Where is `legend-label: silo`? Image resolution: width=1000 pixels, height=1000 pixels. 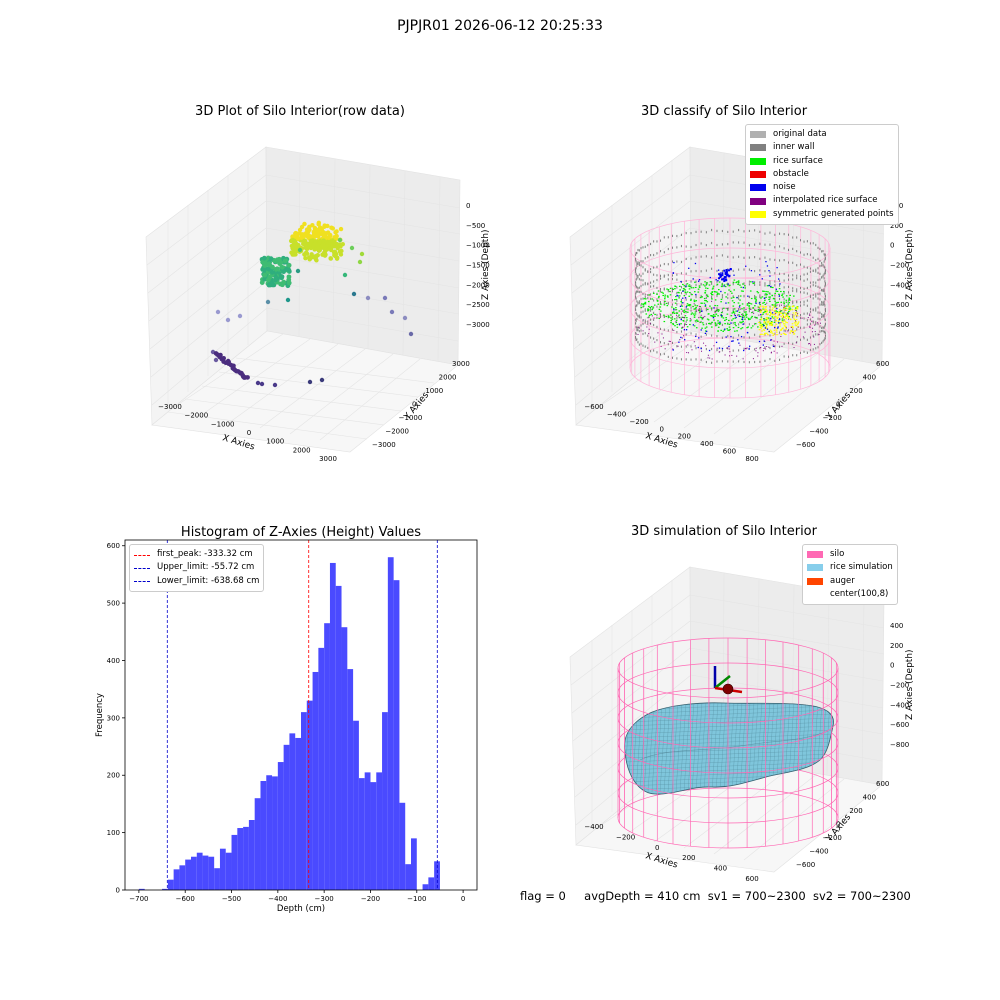
legend-label: silo is located at coordinates (837, 554).